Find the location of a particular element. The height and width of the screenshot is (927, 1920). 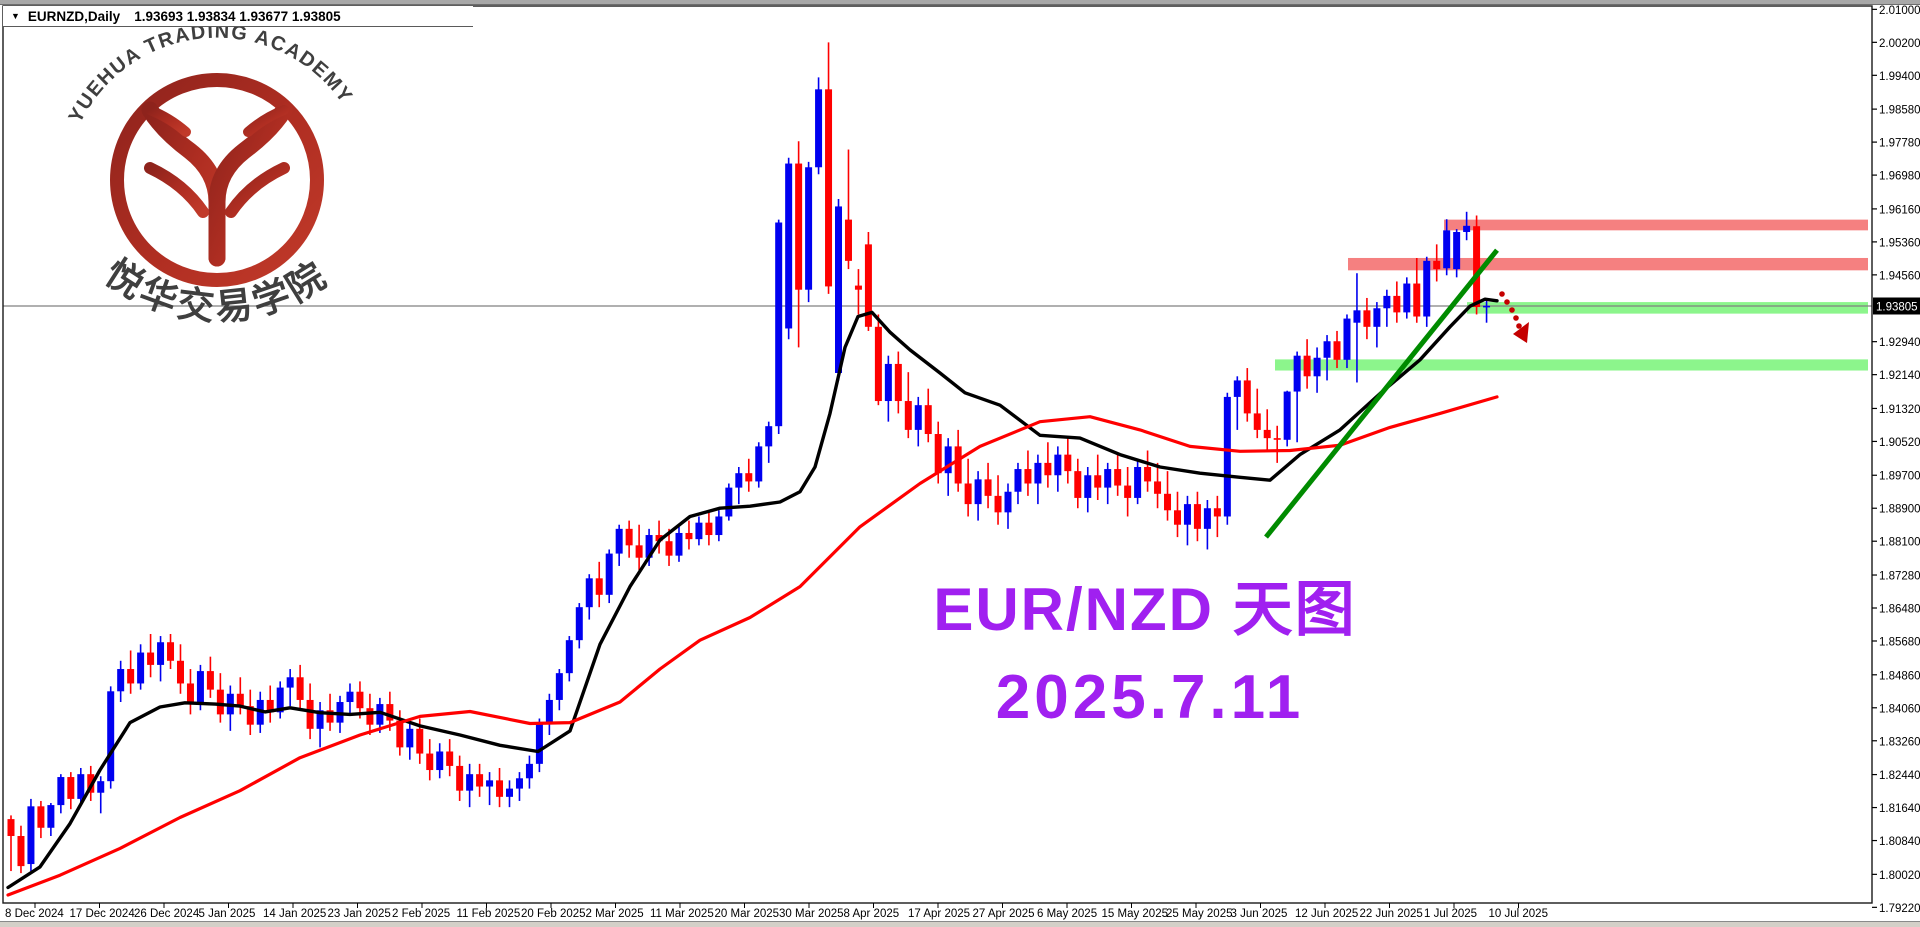

price-tick-label: 1.83260 is located at coordinates (1899, 742).